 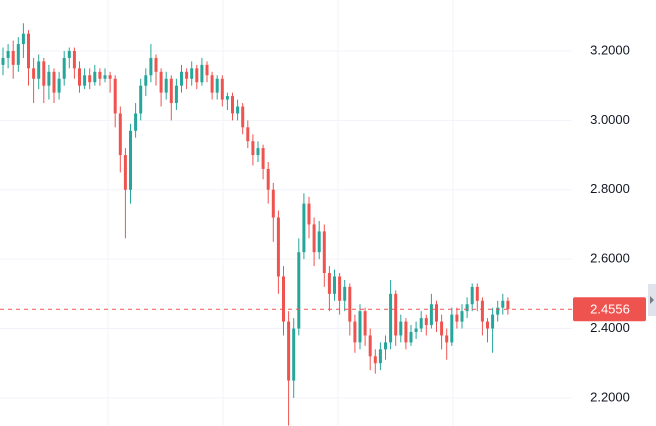 I want to click on y-tick-label: 3.2000, so click(x=610, y=49).